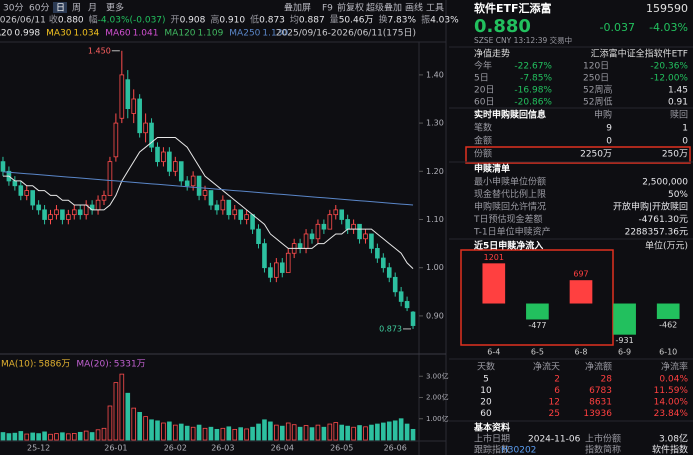 The width and height of the screenshot is (693, 455). I want to click on y-tick-label: 1.00, so click(435, 267).